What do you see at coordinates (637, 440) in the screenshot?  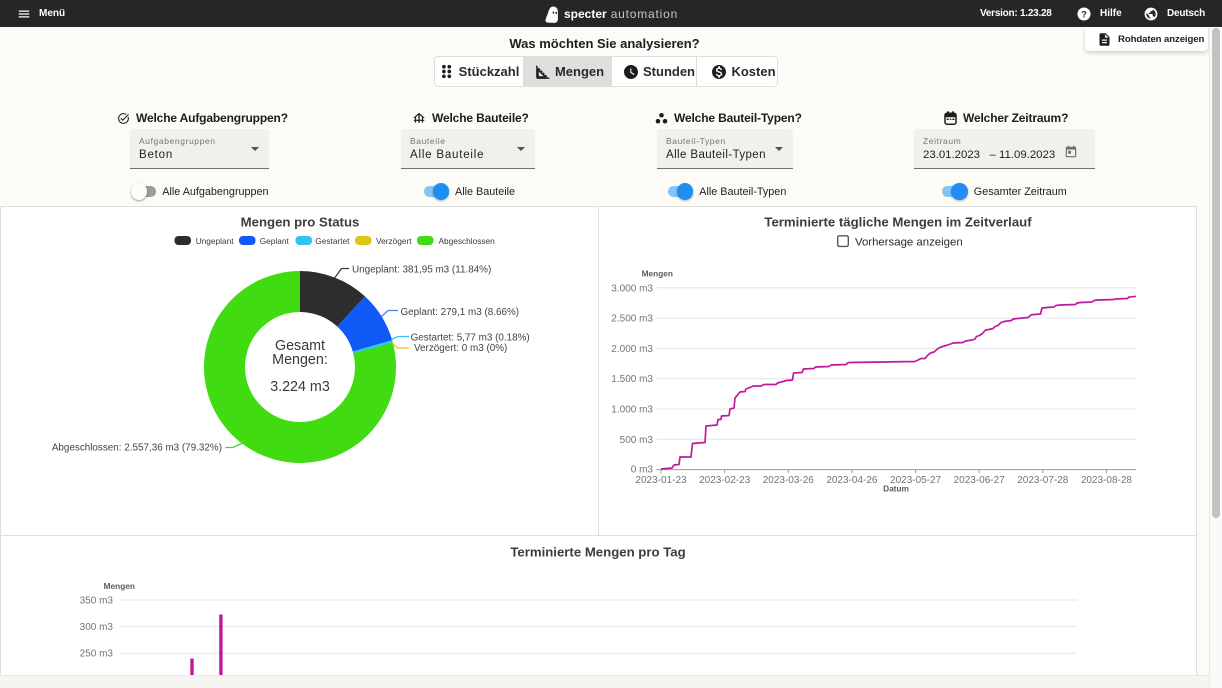 I see `svg-text: 500 m3` at bounding box center [637, 440].